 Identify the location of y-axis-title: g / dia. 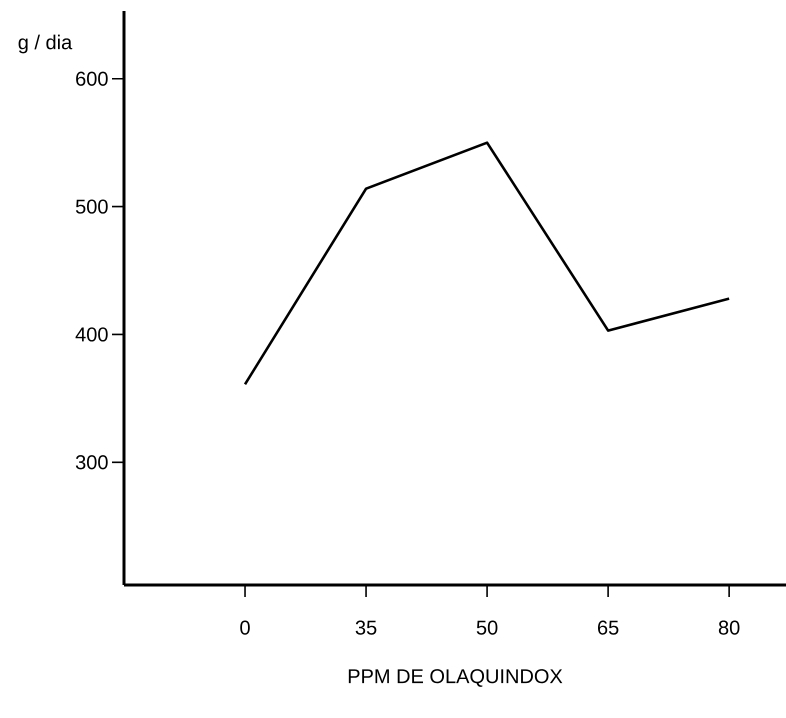
(45, 44).